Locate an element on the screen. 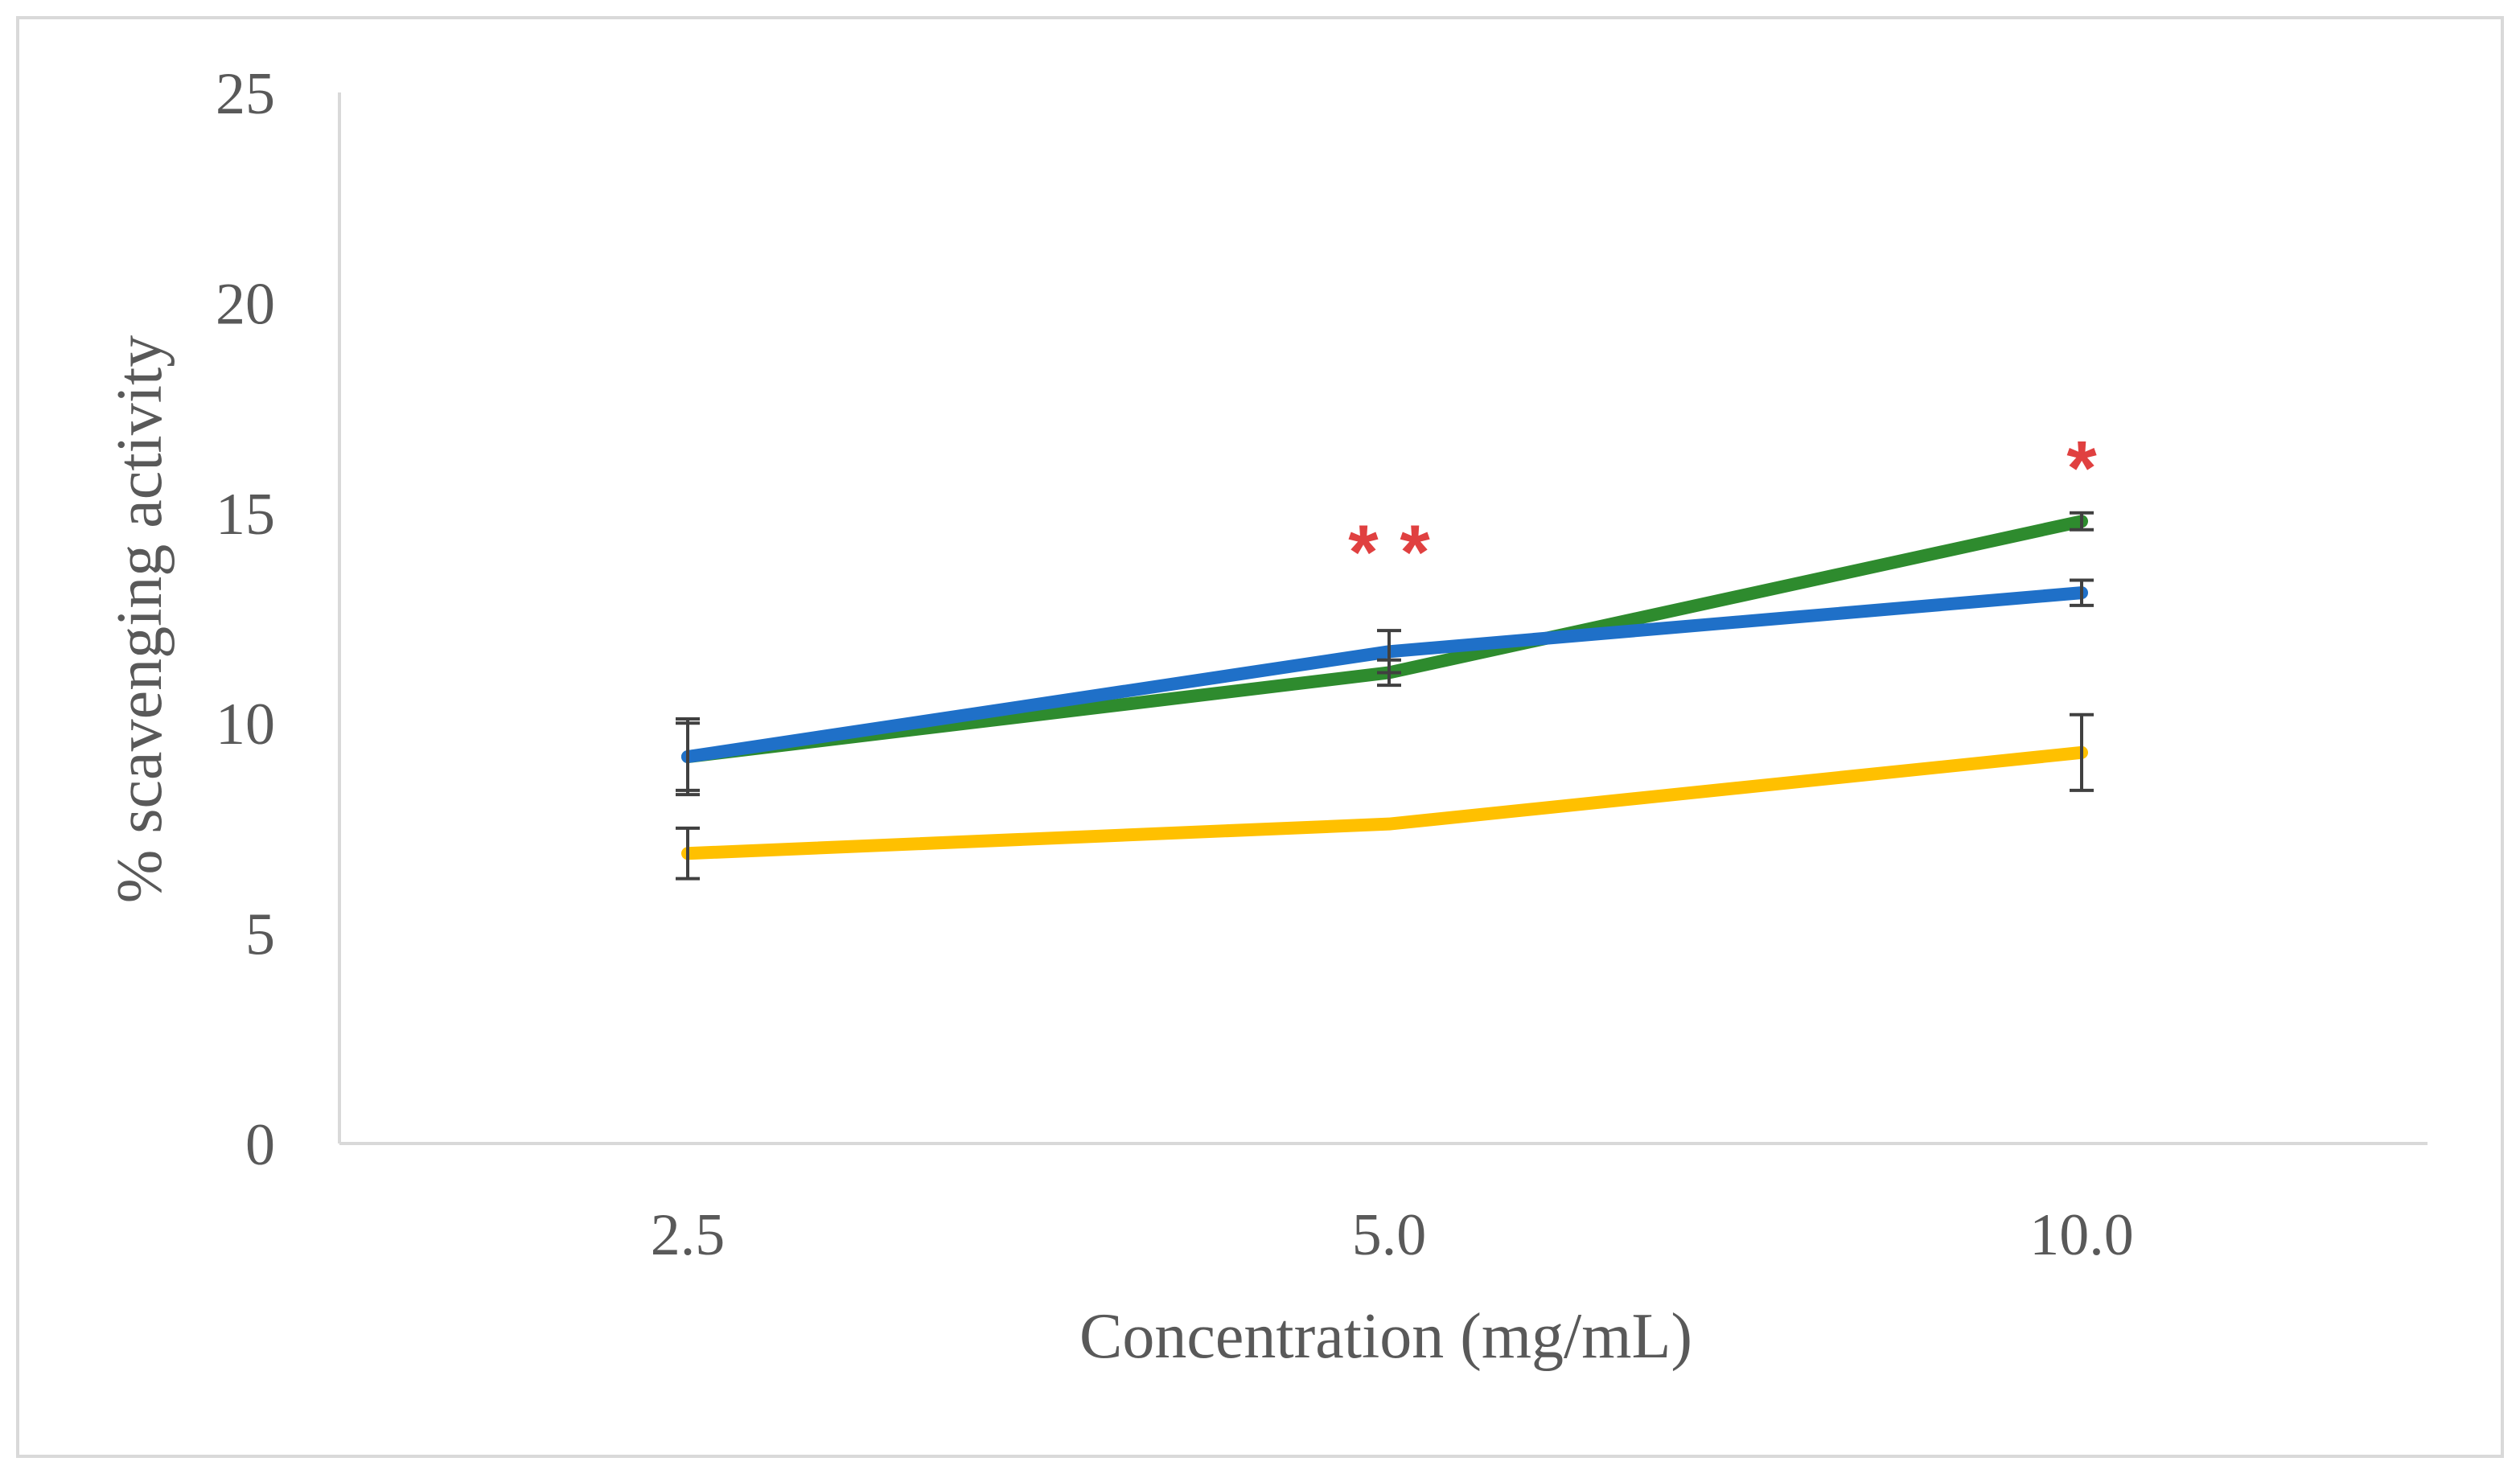 The height and width of the screenshot is (1474, 2520). significance-annotations: * * * is located at coordinates (1722, 510).